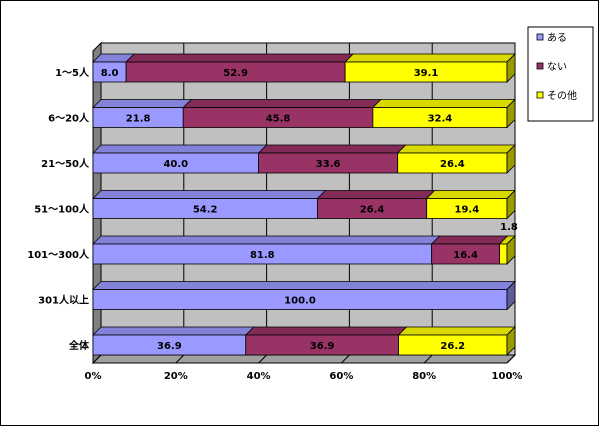  I want to click on x-tick-label: 0%, so click(93, 376).